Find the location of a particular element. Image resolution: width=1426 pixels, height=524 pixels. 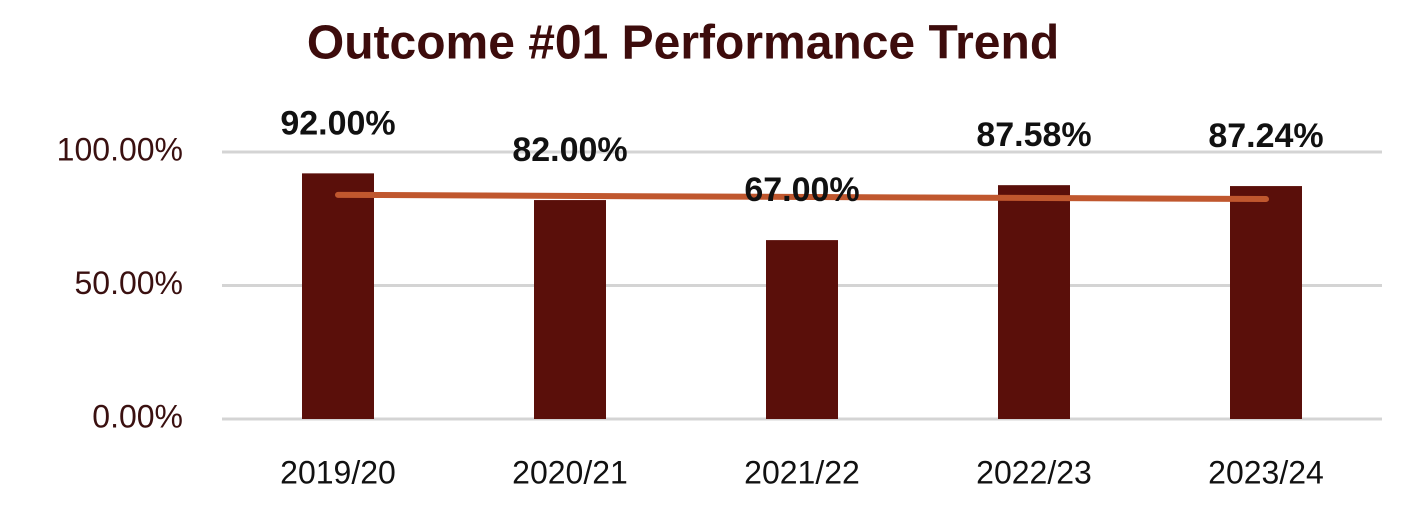

trendline is located at coordinates (802, 197).